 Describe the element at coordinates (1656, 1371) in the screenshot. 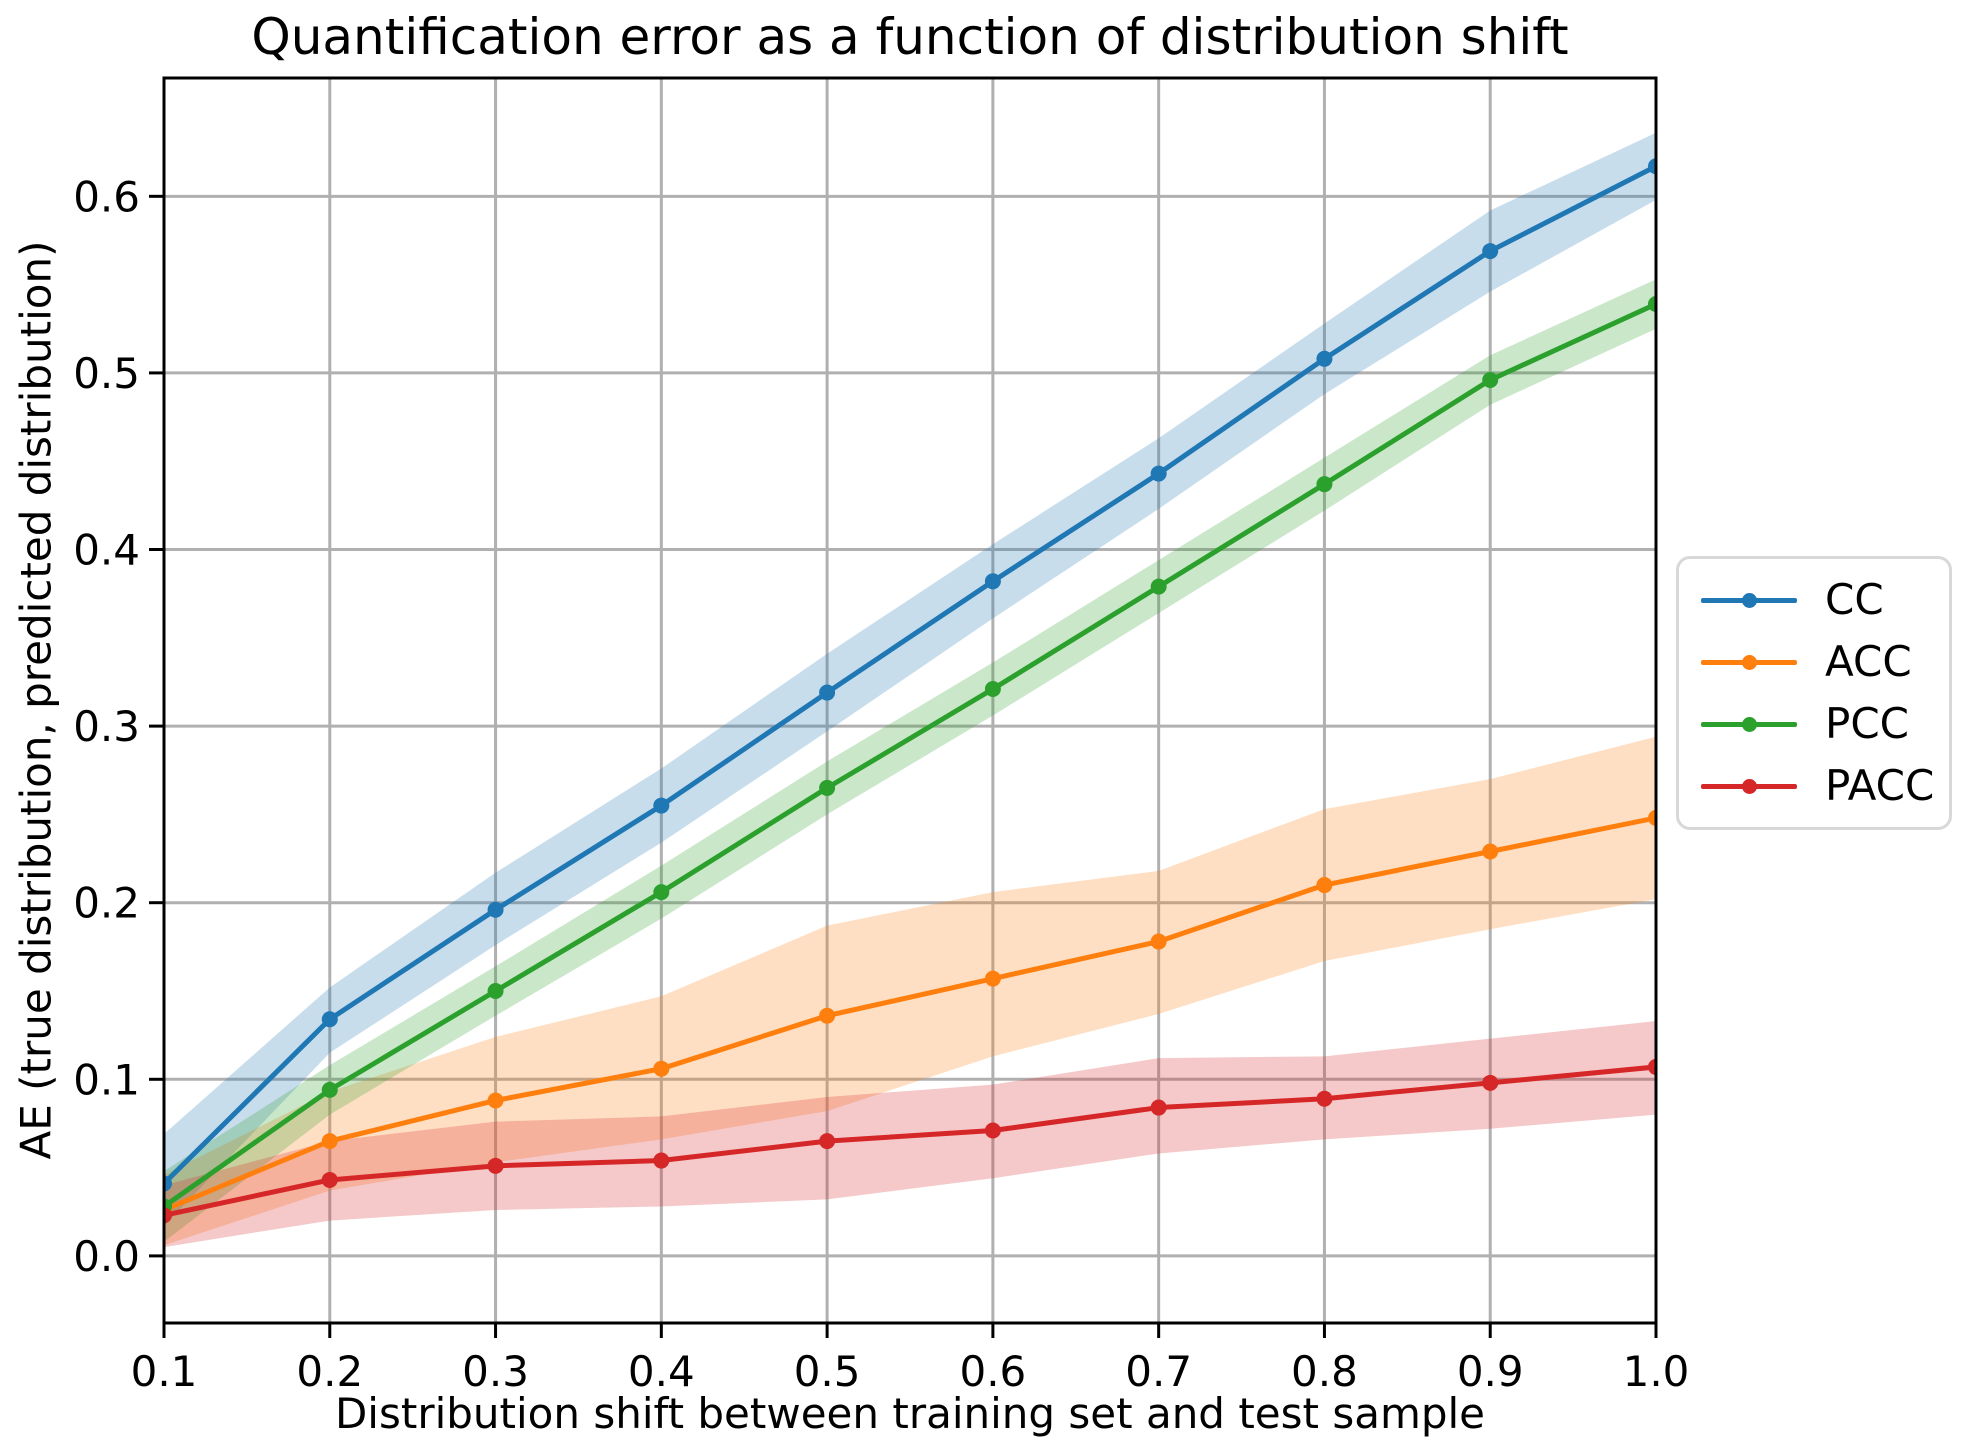

I see `x-tick-label-1.0: 1.0` at that location.